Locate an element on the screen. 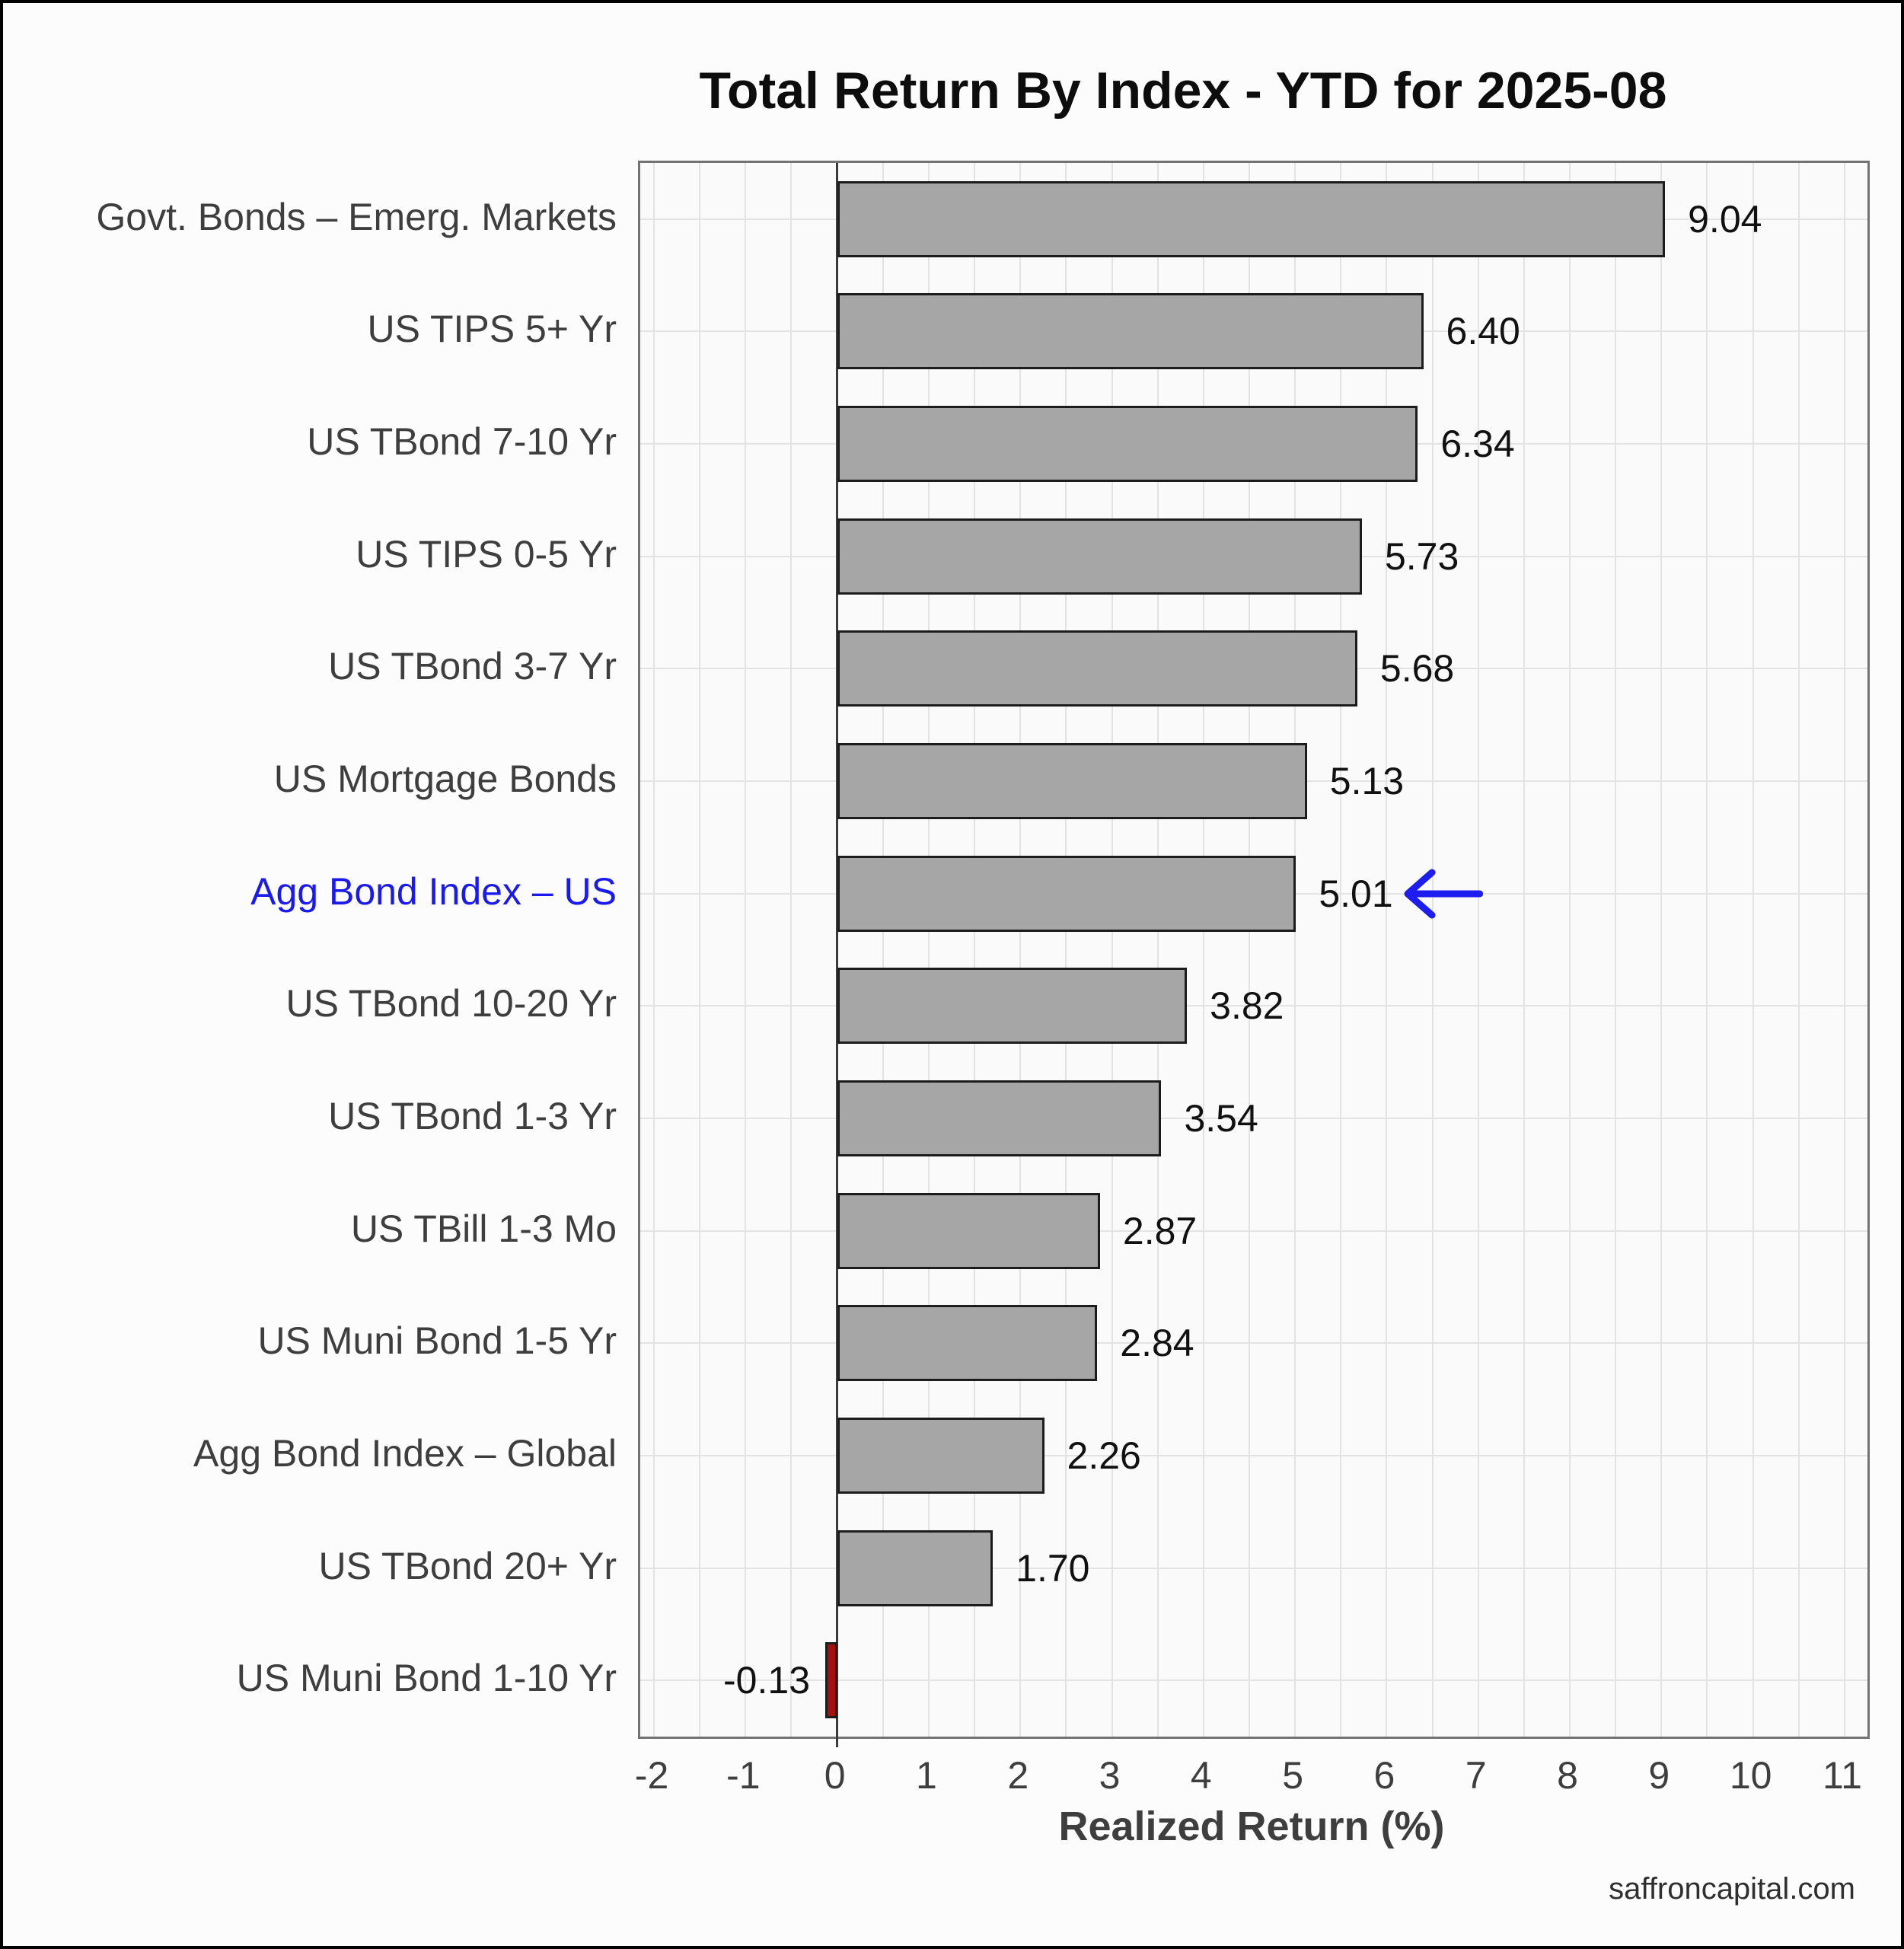 The width and height of the screenshot is (1904, 1949). left-arrow-icon is located at coordinates (1443, 894).